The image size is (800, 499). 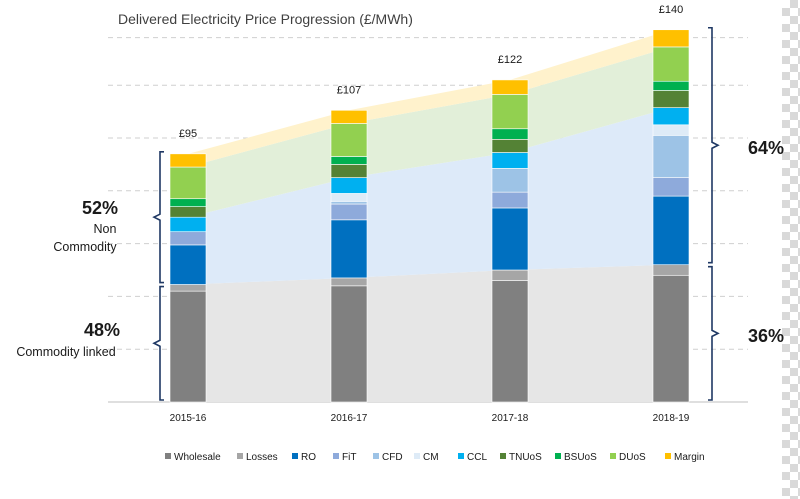 What do you see at coordinates (349, 90) in the screenshot?
I see `total-label: £107` at bounding box center [349, 90].